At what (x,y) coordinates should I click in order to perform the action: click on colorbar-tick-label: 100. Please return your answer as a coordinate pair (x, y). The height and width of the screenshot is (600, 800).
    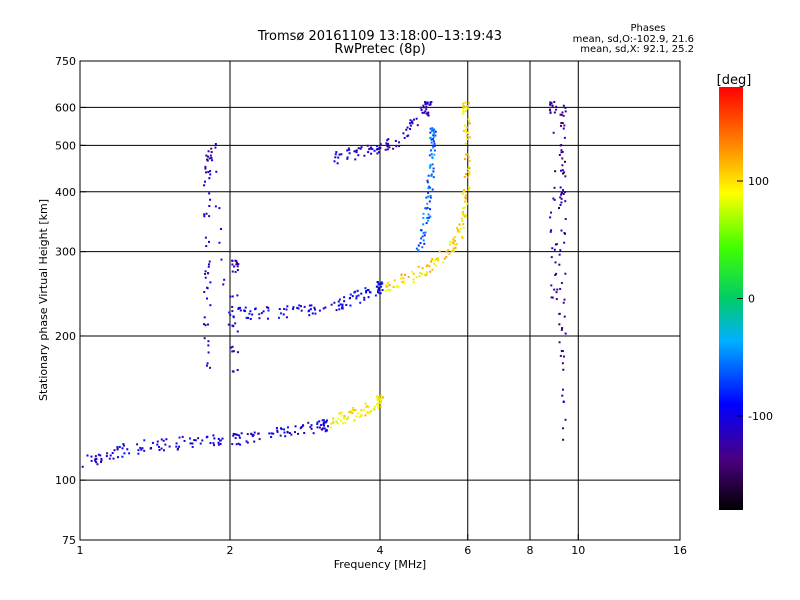
    Looking at the image, I should click on (758, 181).